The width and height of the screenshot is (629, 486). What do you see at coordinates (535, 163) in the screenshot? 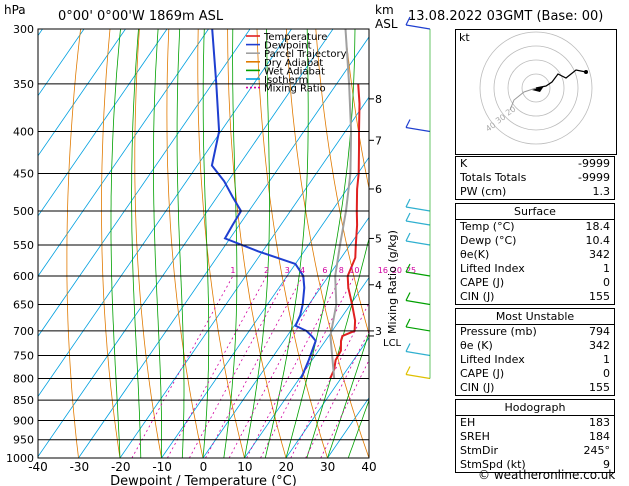
I see `index-row-k: K -9999` at bounding box center [535, 163].